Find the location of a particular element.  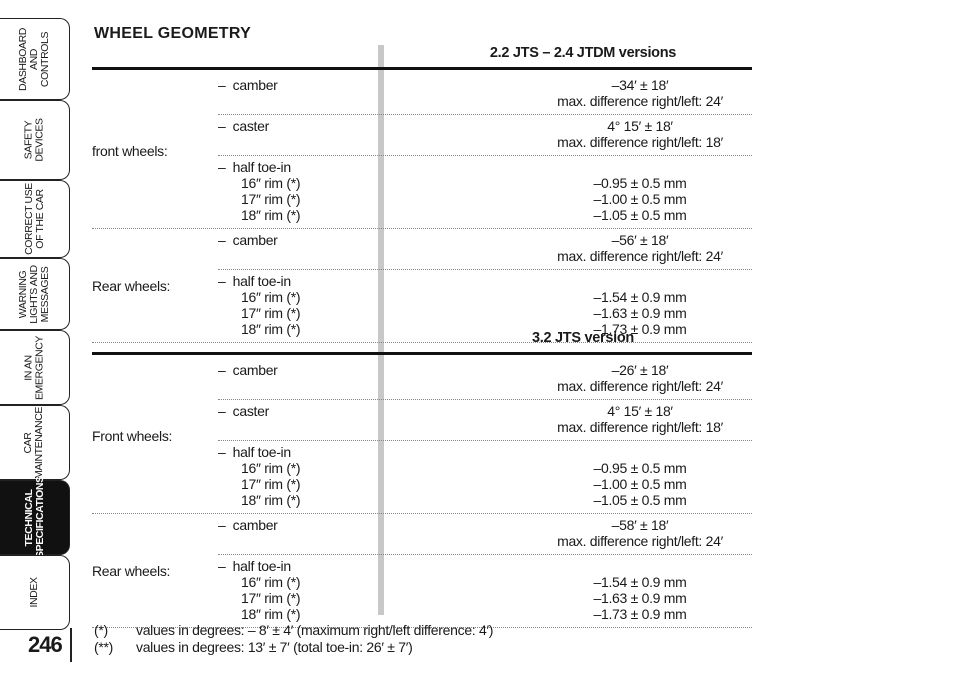

spec-value: 4° 15′ ± 18′ is located at coordinates (640, 126).